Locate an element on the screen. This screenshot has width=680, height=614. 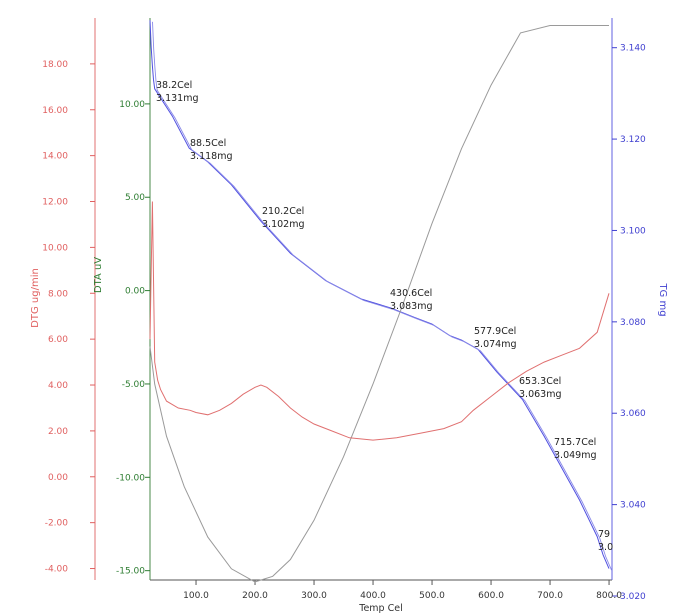
dtg-tick-label: 14.00 is located at coordinates (55, 157).